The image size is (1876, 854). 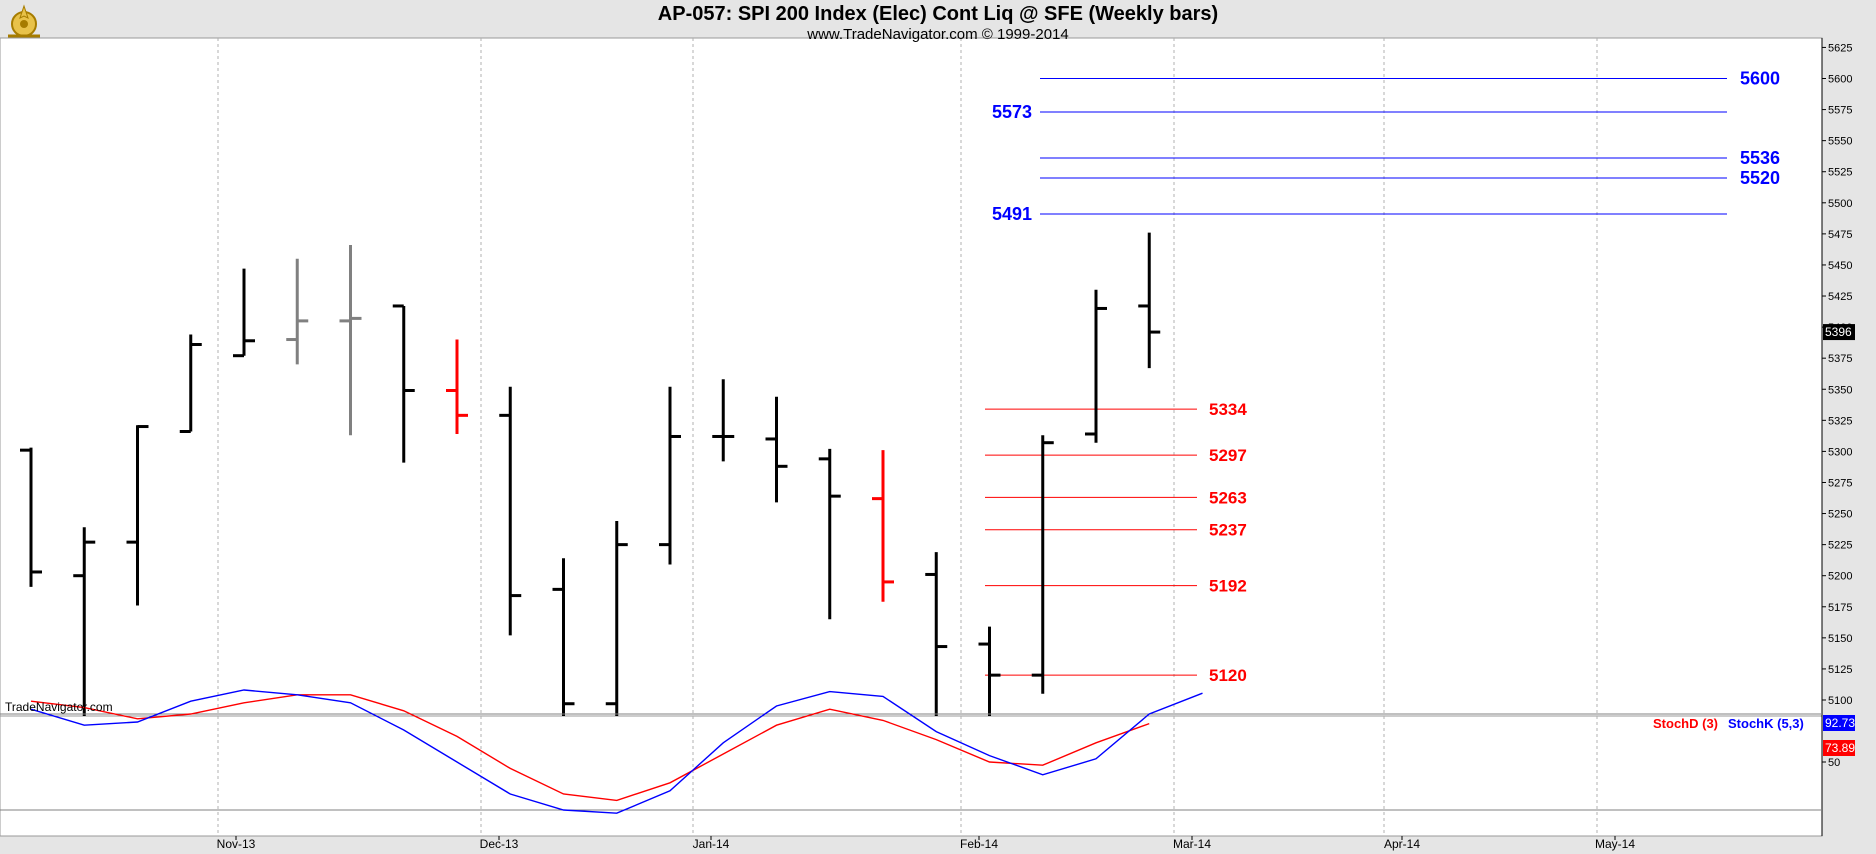 What do you see at coordinates (1766, 723) in the screenshot?
I see `stoch-k-label: StochK (5,3)` at bounding box center [1766, 723].